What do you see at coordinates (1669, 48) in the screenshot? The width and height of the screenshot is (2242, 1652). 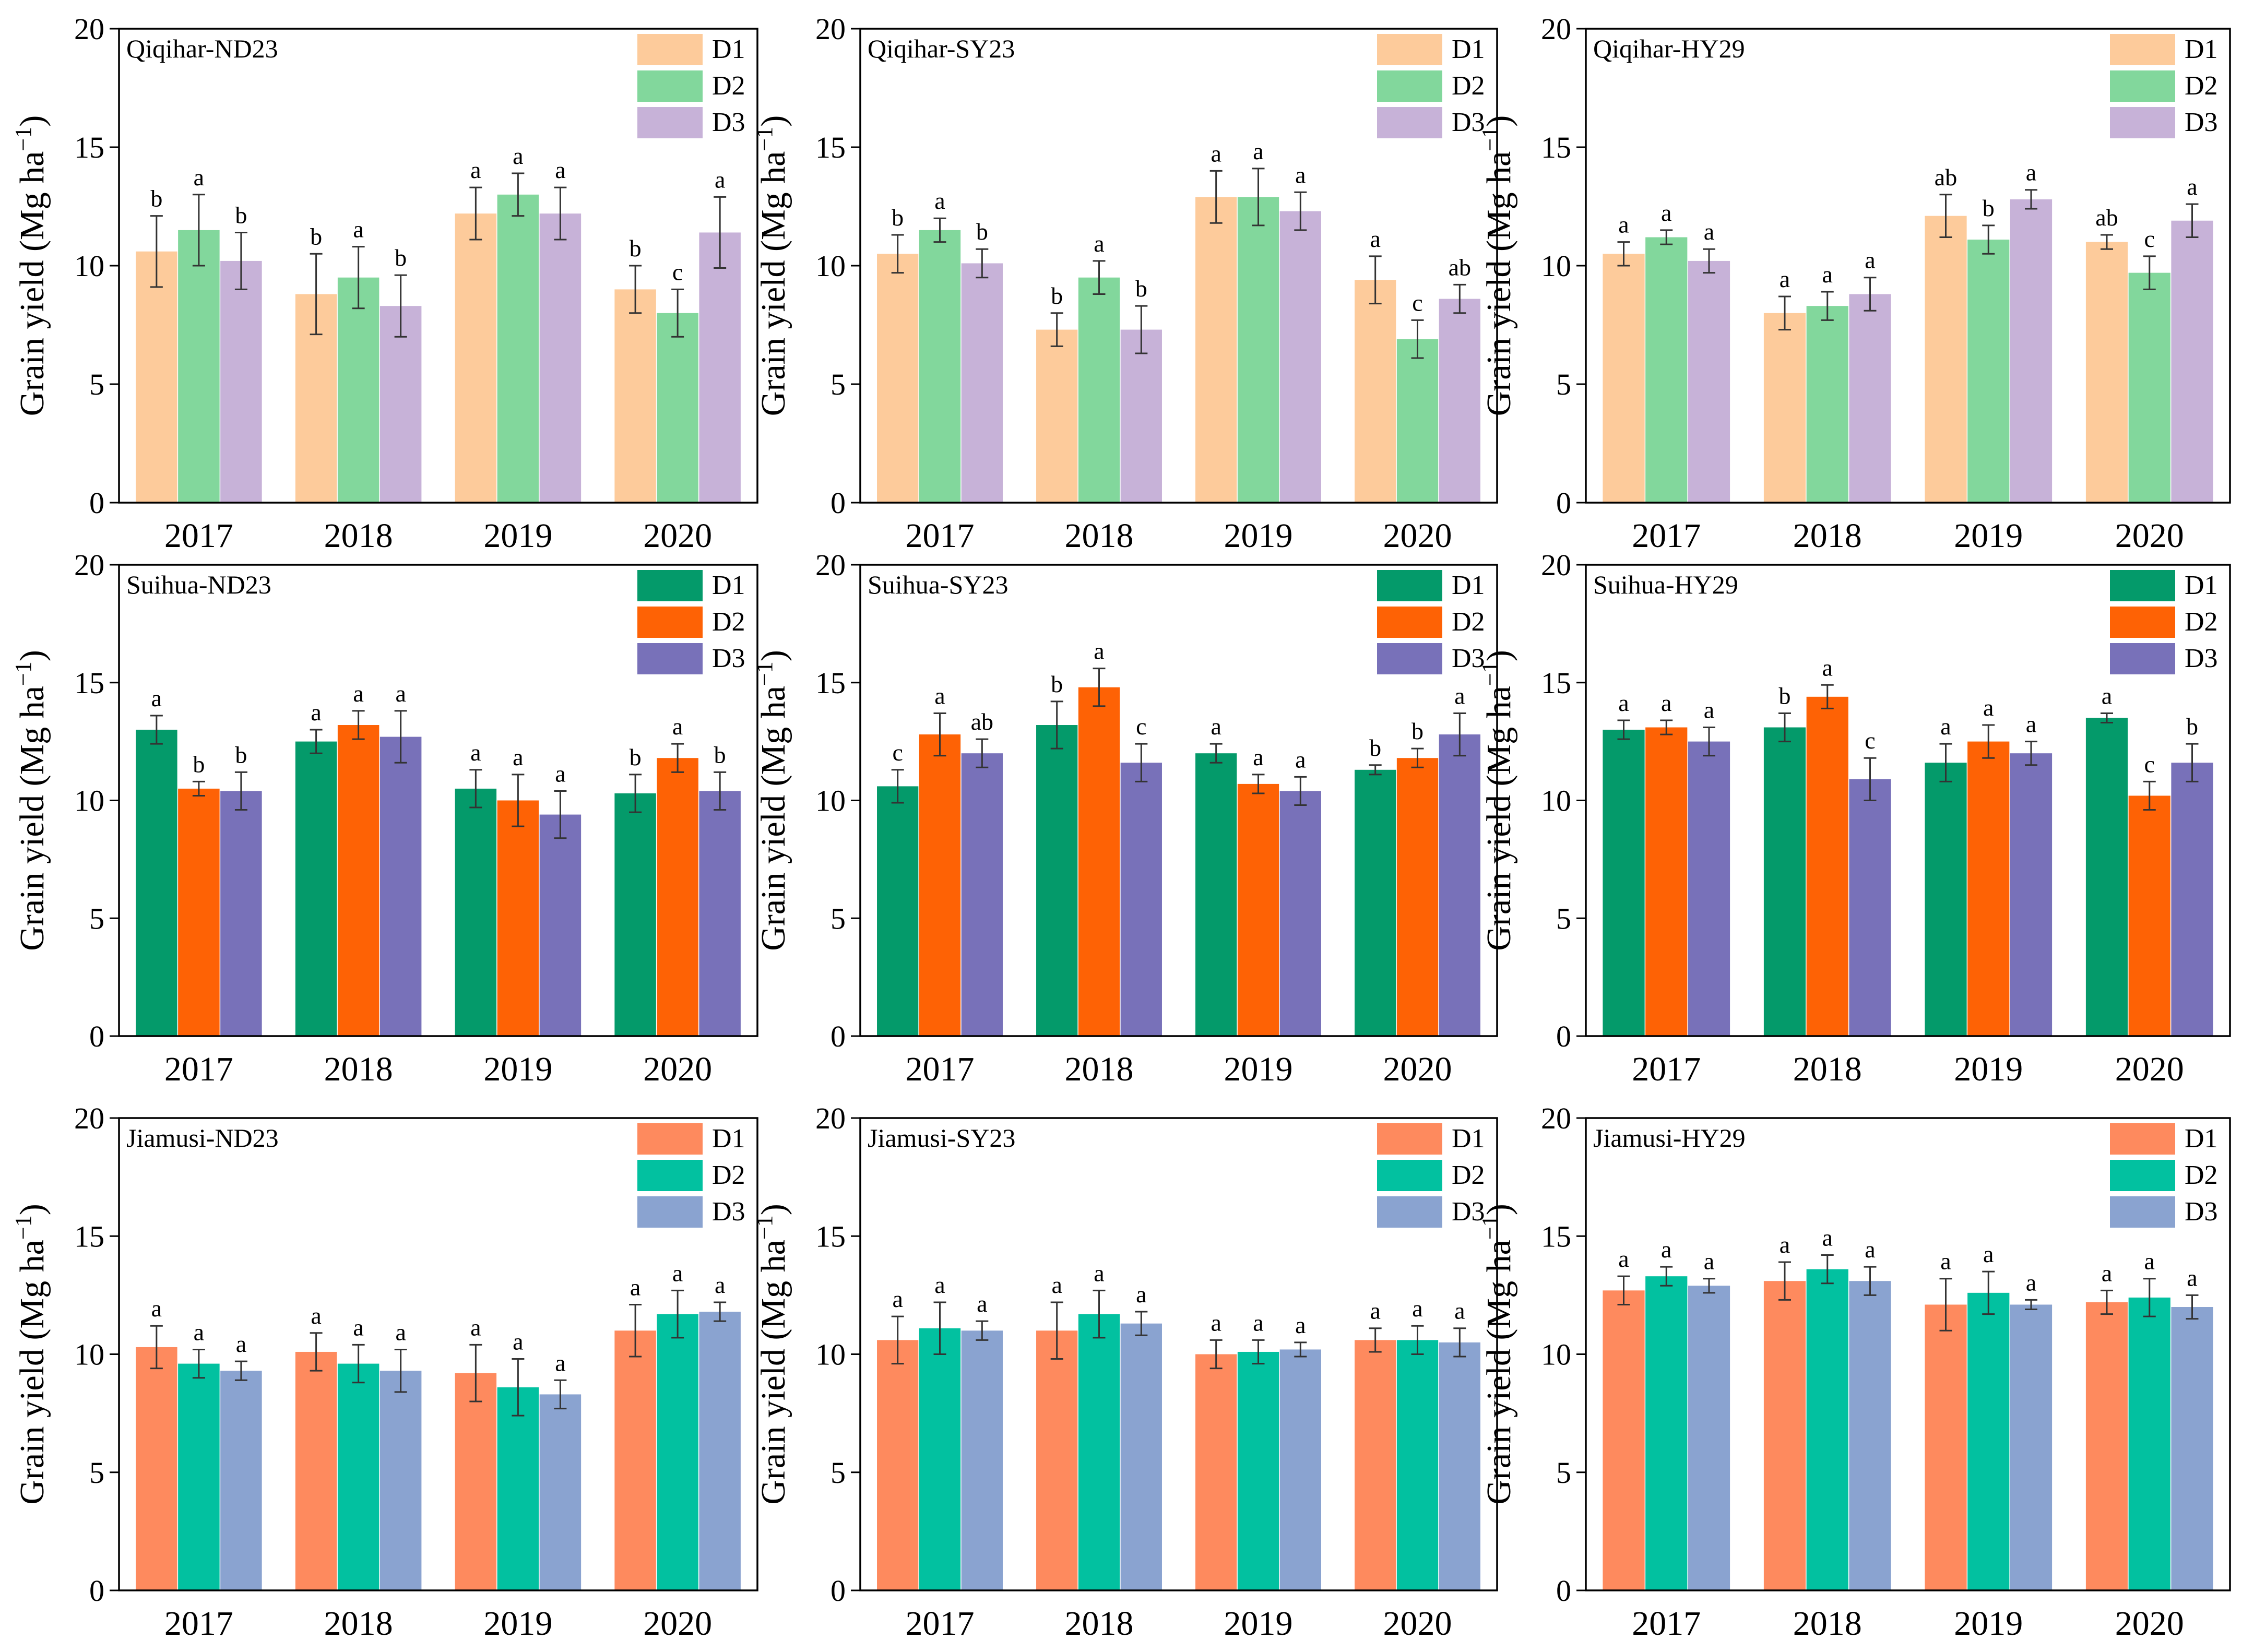 I see `panel-title: Qiqihar-HY29` at bounding box center [1669, 48].